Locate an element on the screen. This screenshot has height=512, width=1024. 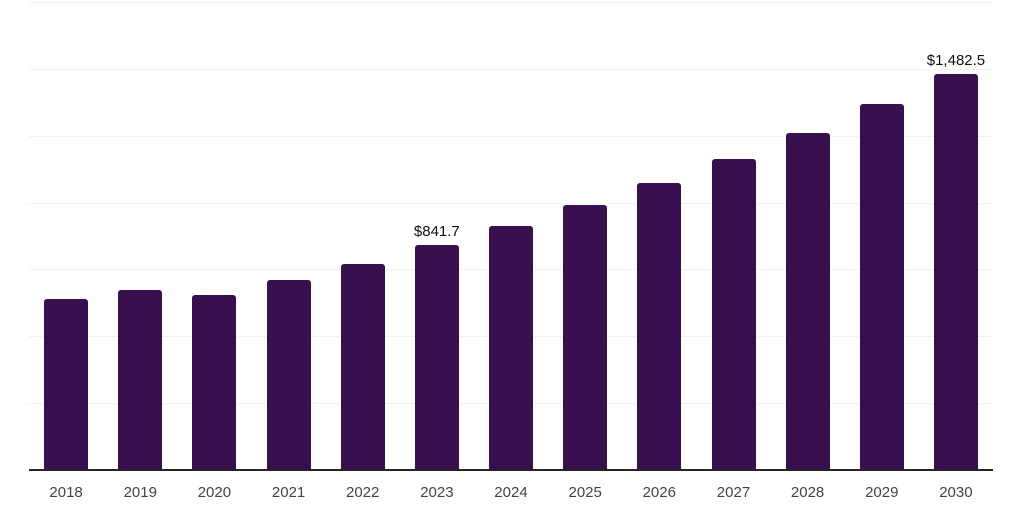
bar-2021 is located at coordinates (288, 374).